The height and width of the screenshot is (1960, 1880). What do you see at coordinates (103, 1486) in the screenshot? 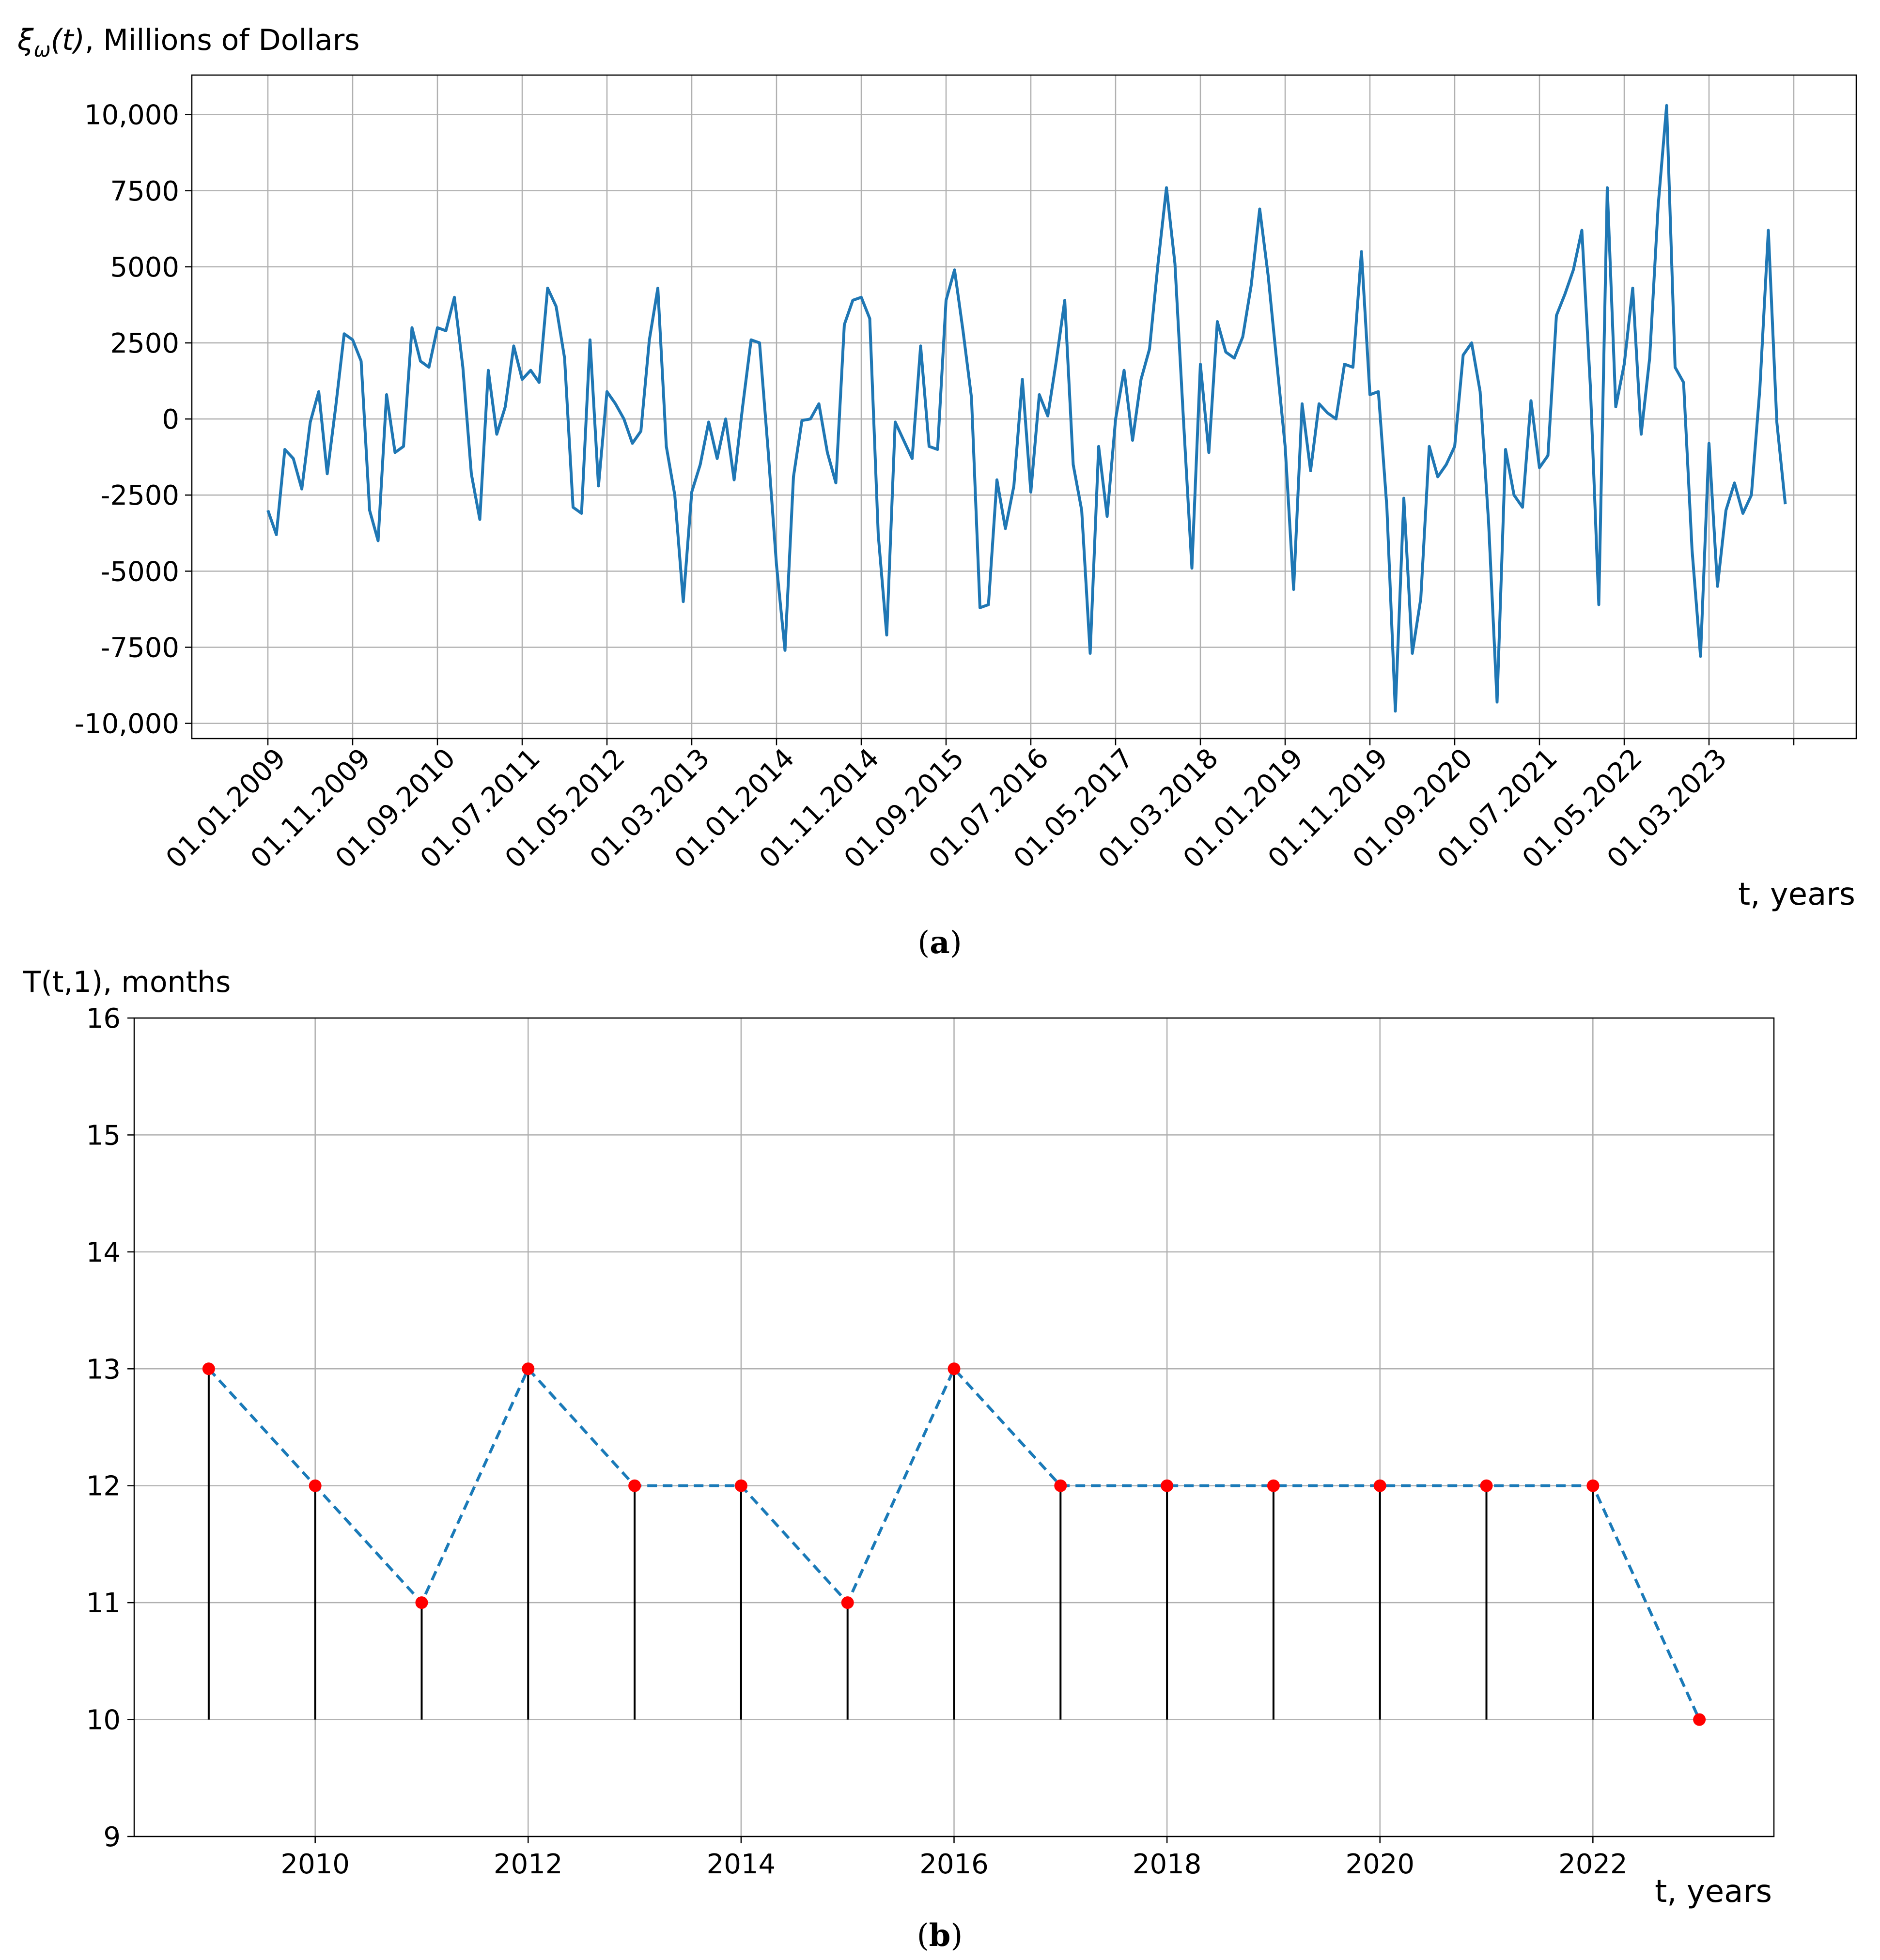
I see `panel-b-y-tick-label: 12` at bounding box center [103, 1486].